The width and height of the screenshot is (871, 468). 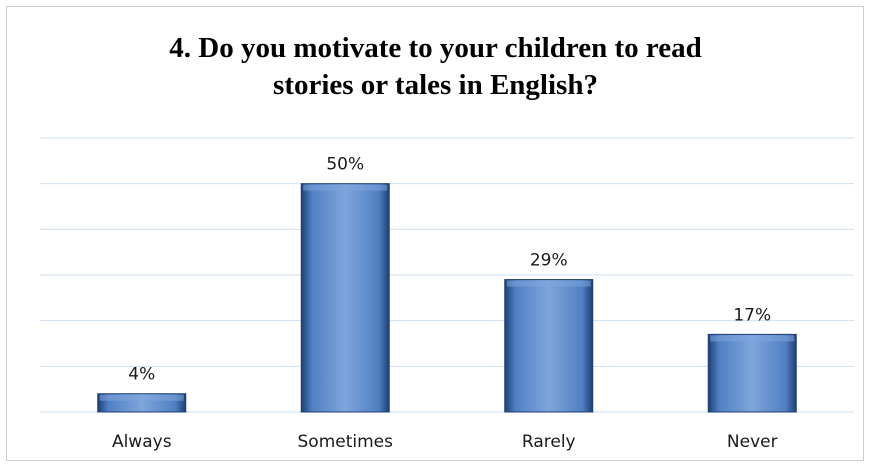 What do you see at coordinates (345, 165) in the screenshot?
I see `data-label: 50%` at bounding box center [345, 165].